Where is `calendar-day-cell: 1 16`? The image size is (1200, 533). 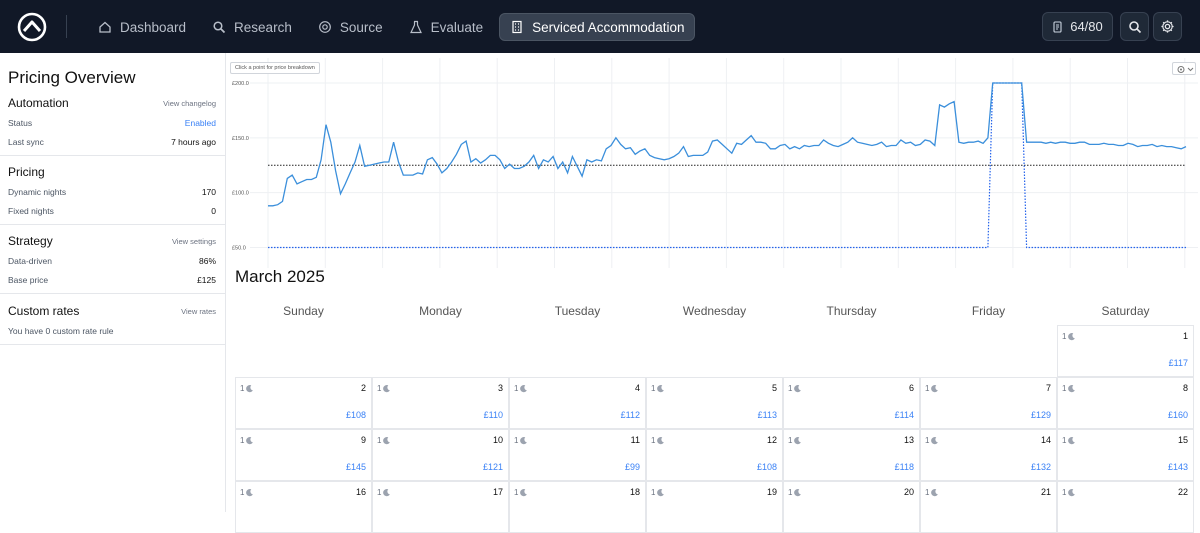
calendar-day-cell: 1 16 is located at coordinates (303, 507).